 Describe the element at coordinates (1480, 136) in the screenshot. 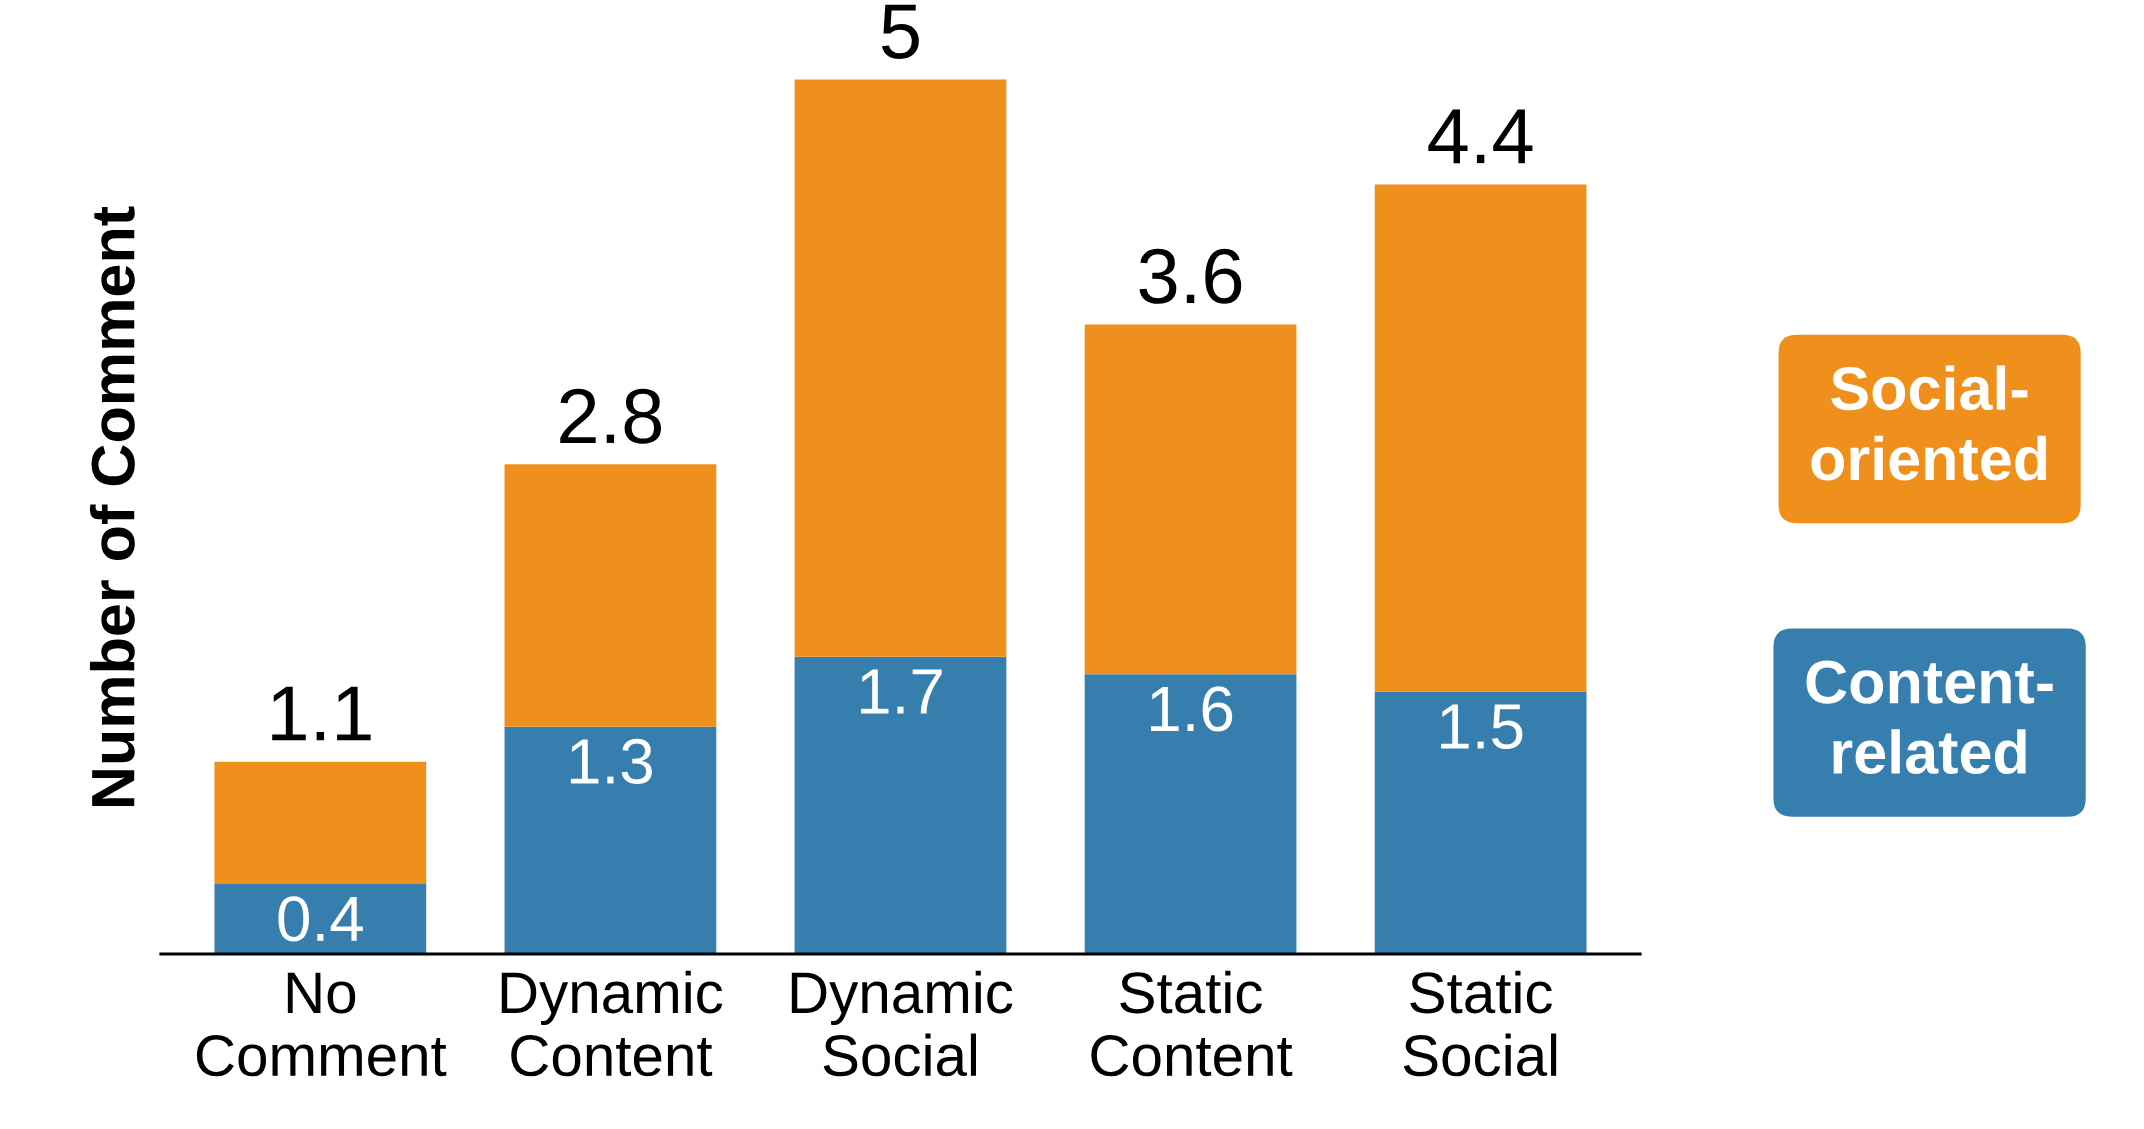

I see `total-label: 4.4` at that location.